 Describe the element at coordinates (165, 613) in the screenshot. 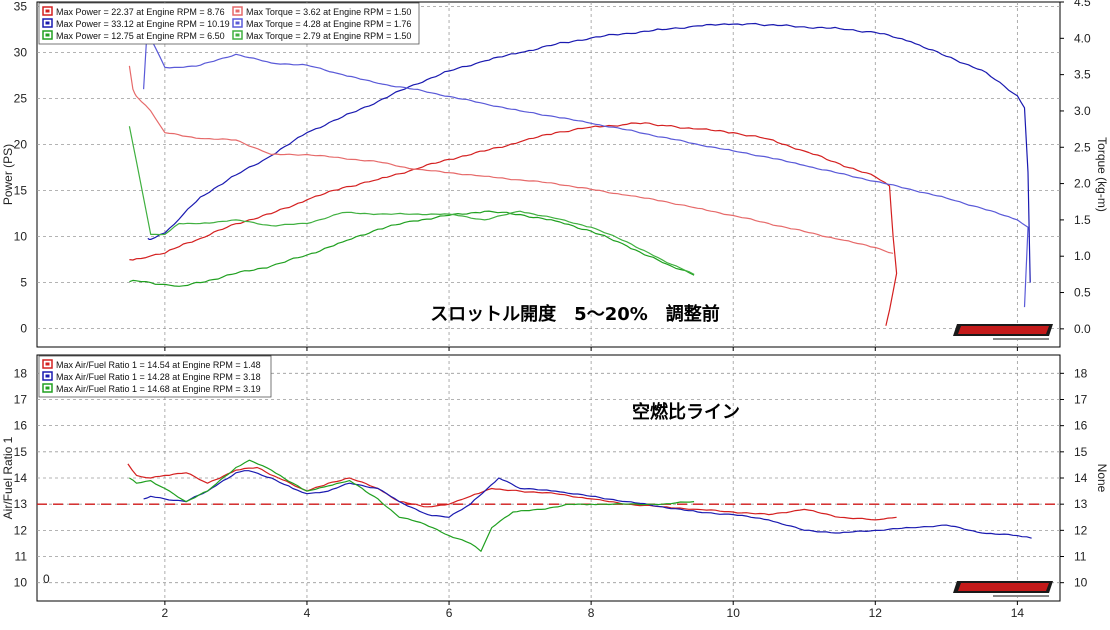

I see `x-tick-label: 2` at that location.